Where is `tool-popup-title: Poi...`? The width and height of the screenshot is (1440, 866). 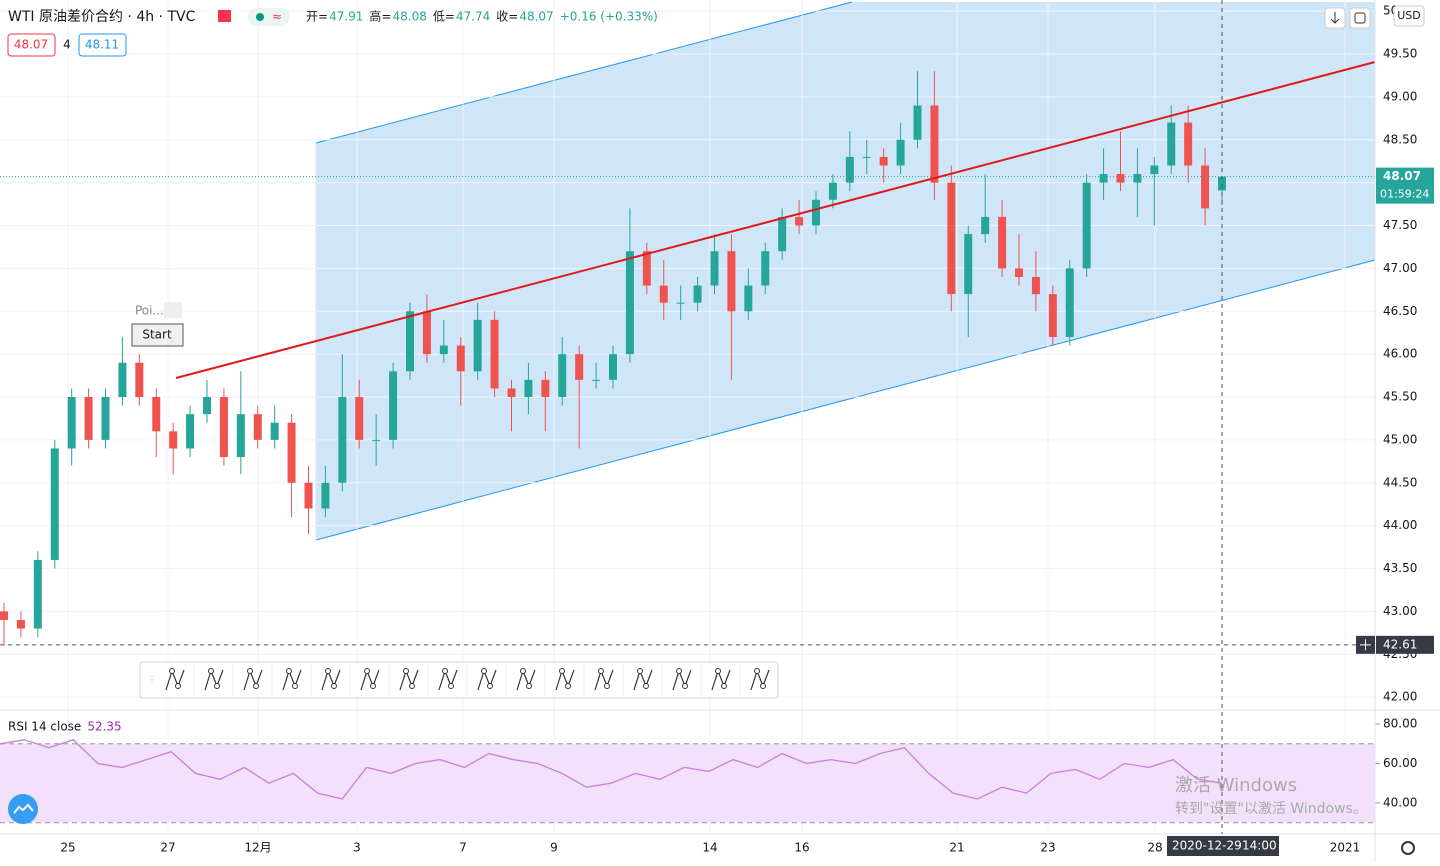
tool-popup-title: Poi... is located at coordinates (149, 311).